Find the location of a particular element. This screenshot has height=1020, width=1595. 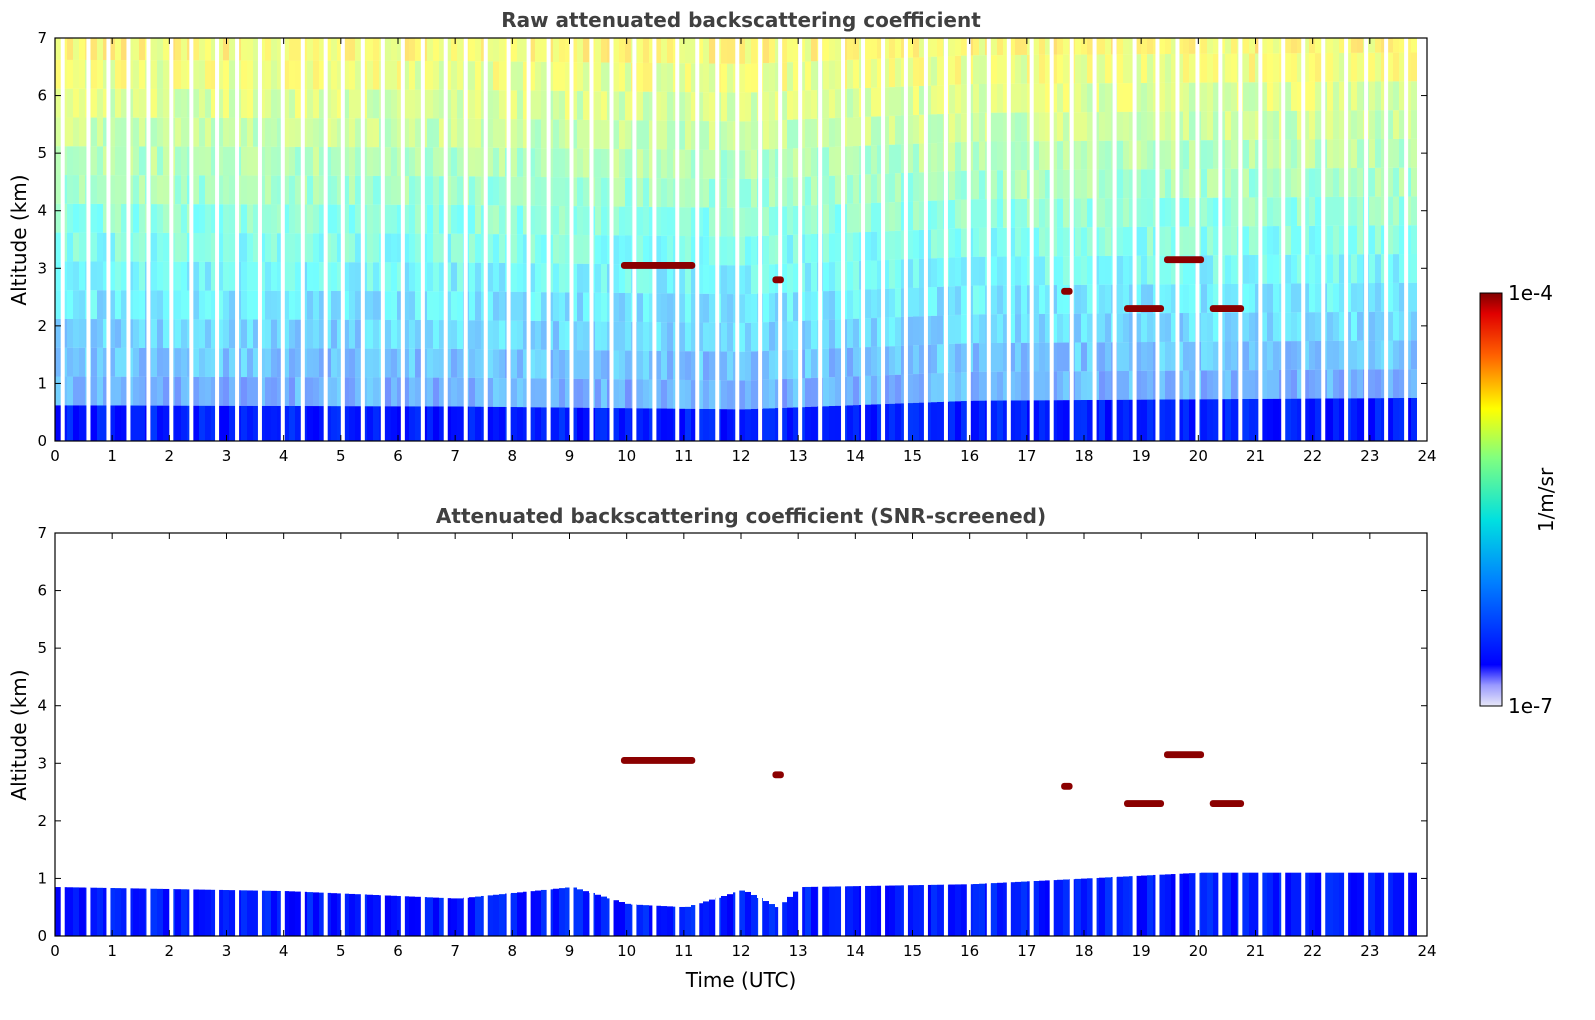

x-tick-label: 5 is located at coordinates (341, 951).